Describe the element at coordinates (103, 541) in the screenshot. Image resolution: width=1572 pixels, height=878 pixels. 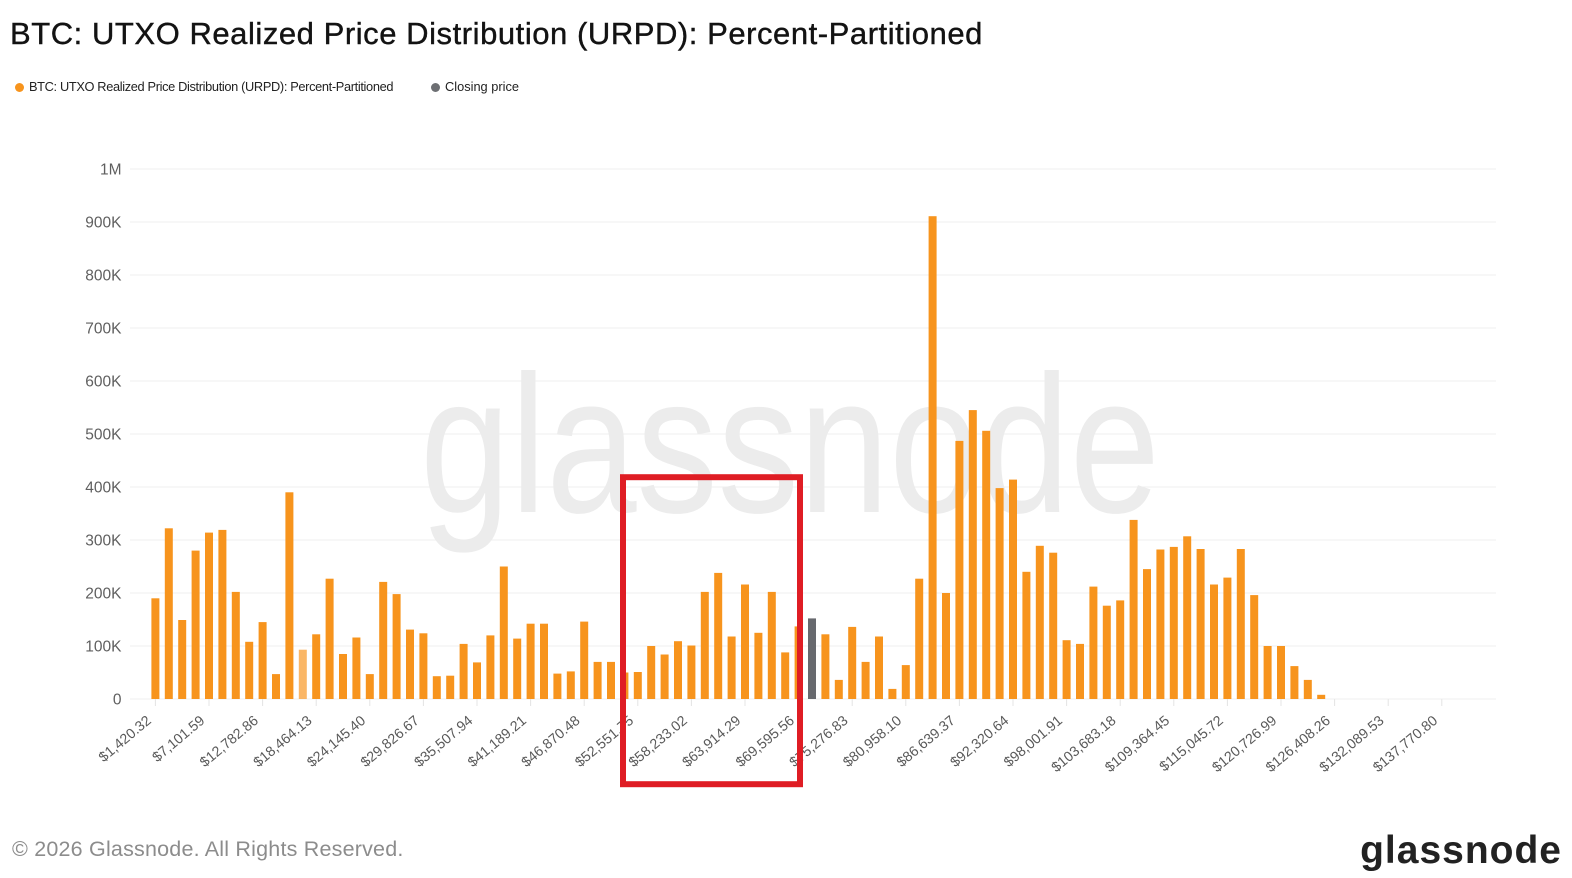
I see `svg-text: 300K` at that location.